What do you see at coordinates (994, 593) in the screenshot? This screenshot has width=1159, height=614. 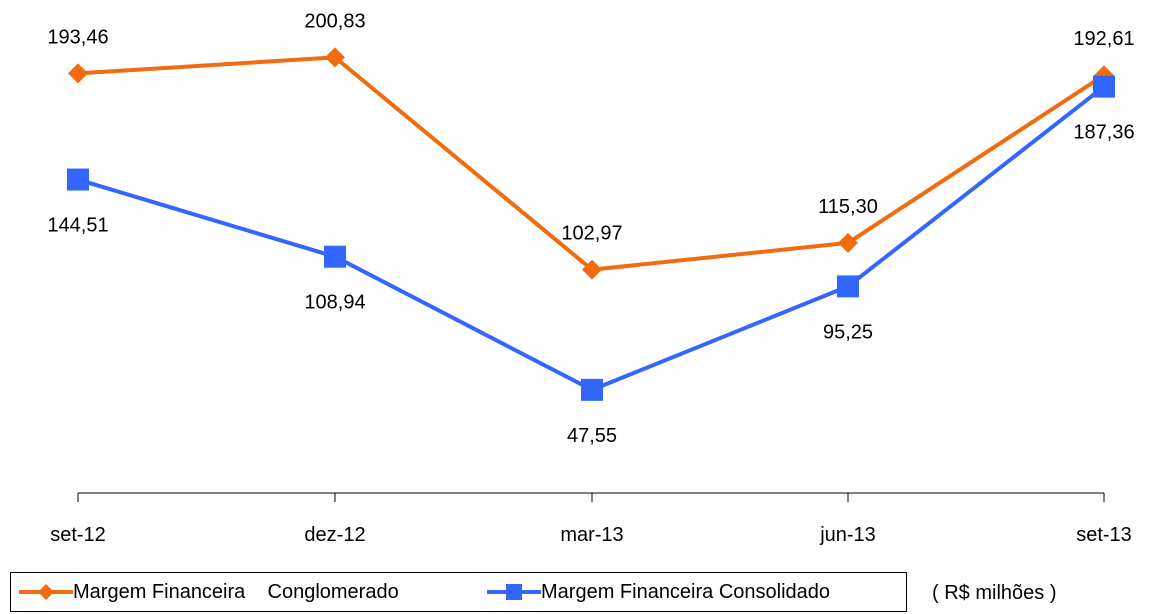 I see `unit-note: ( R$ milhões )` at bounding box center [994, 593].